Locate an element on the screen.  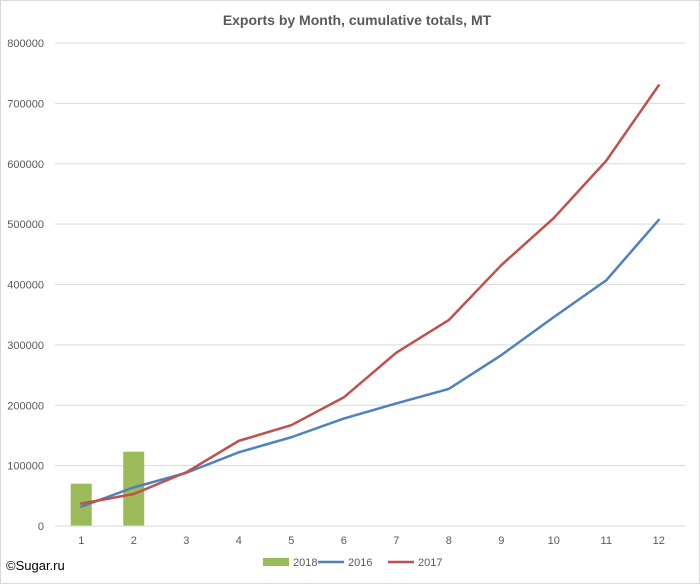
x-tick-label: 12 is located at coordinates (659, 541).